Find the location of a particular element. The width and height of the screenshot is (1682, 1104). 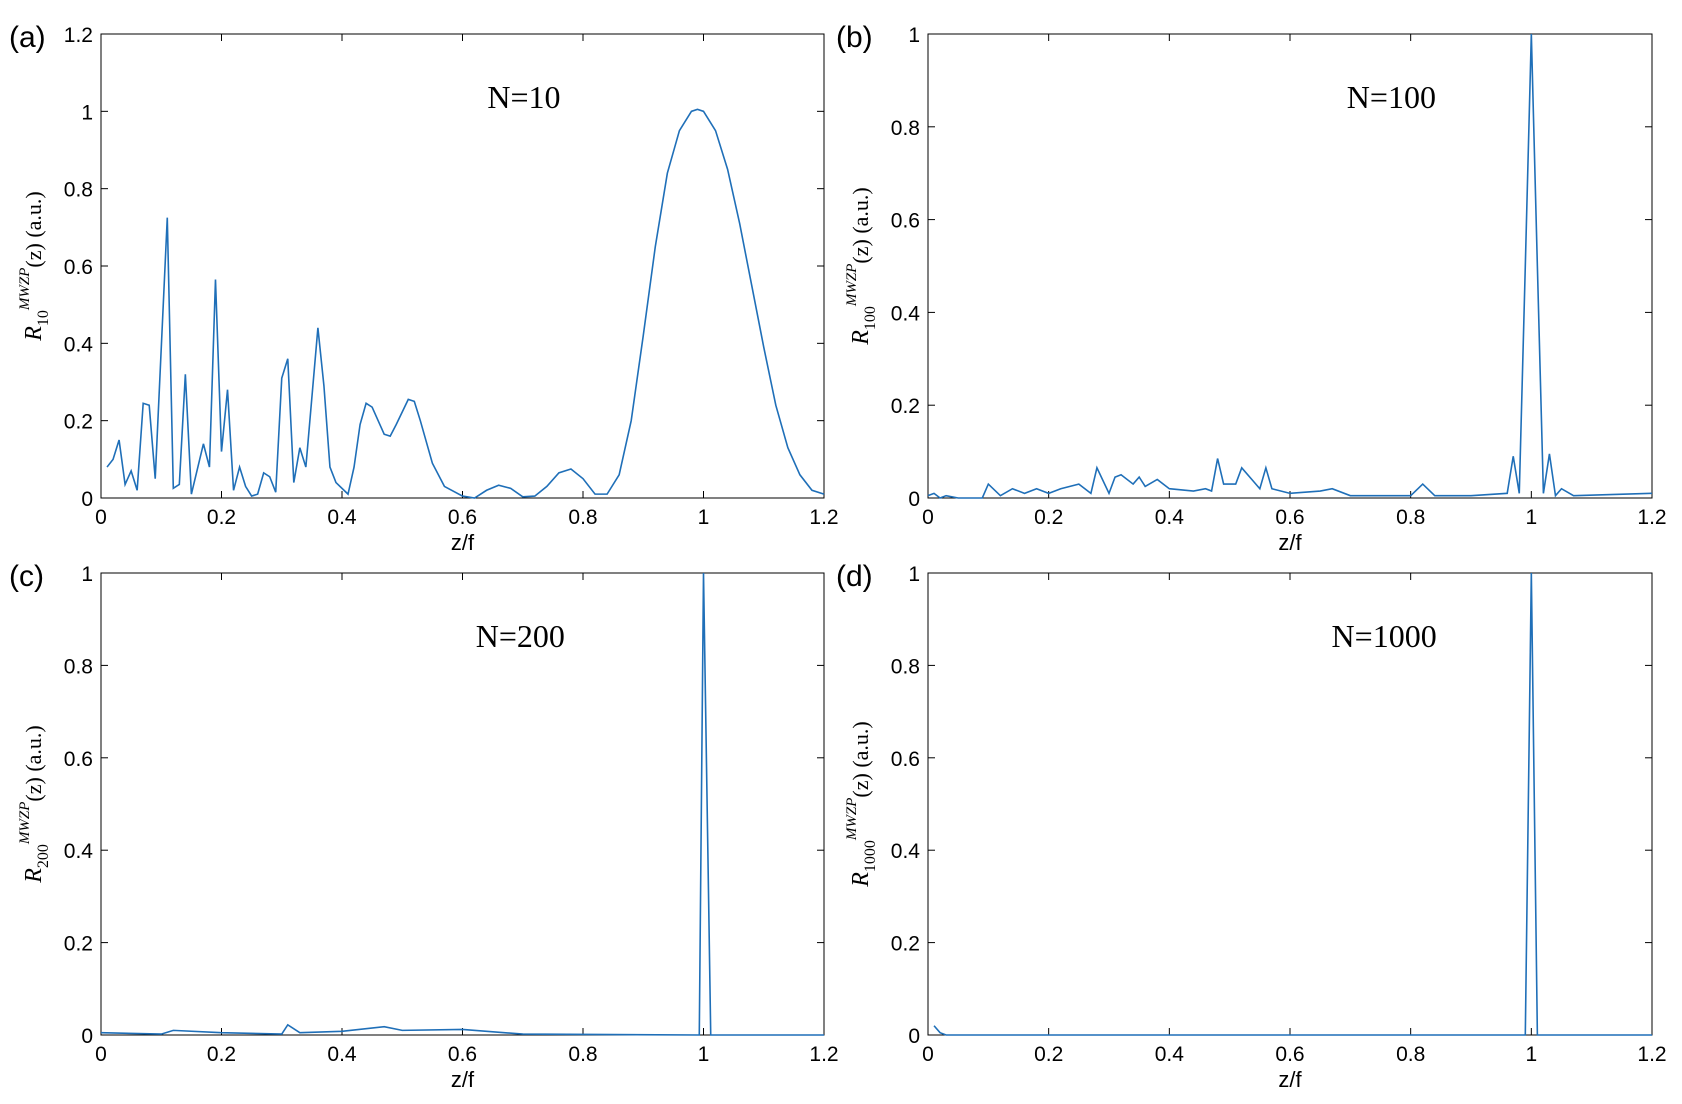

y-label-sub: 100 is located at coordinates (870, 318).